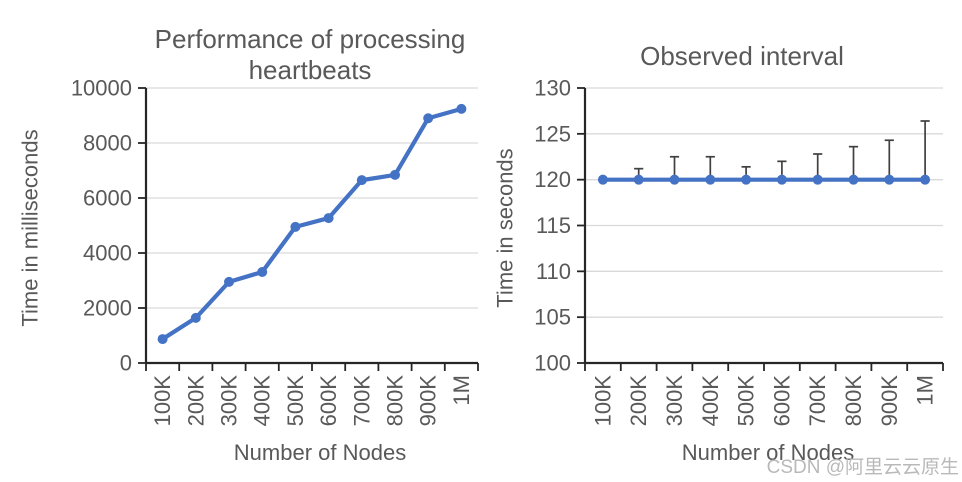 Image resolution: width=962 pixels, height=482 pixels. What do you see at coordinates (552, 88) in the screenshot?
I see `observed-interval-y-tick-label: 130` at bounding box center [552, 88].